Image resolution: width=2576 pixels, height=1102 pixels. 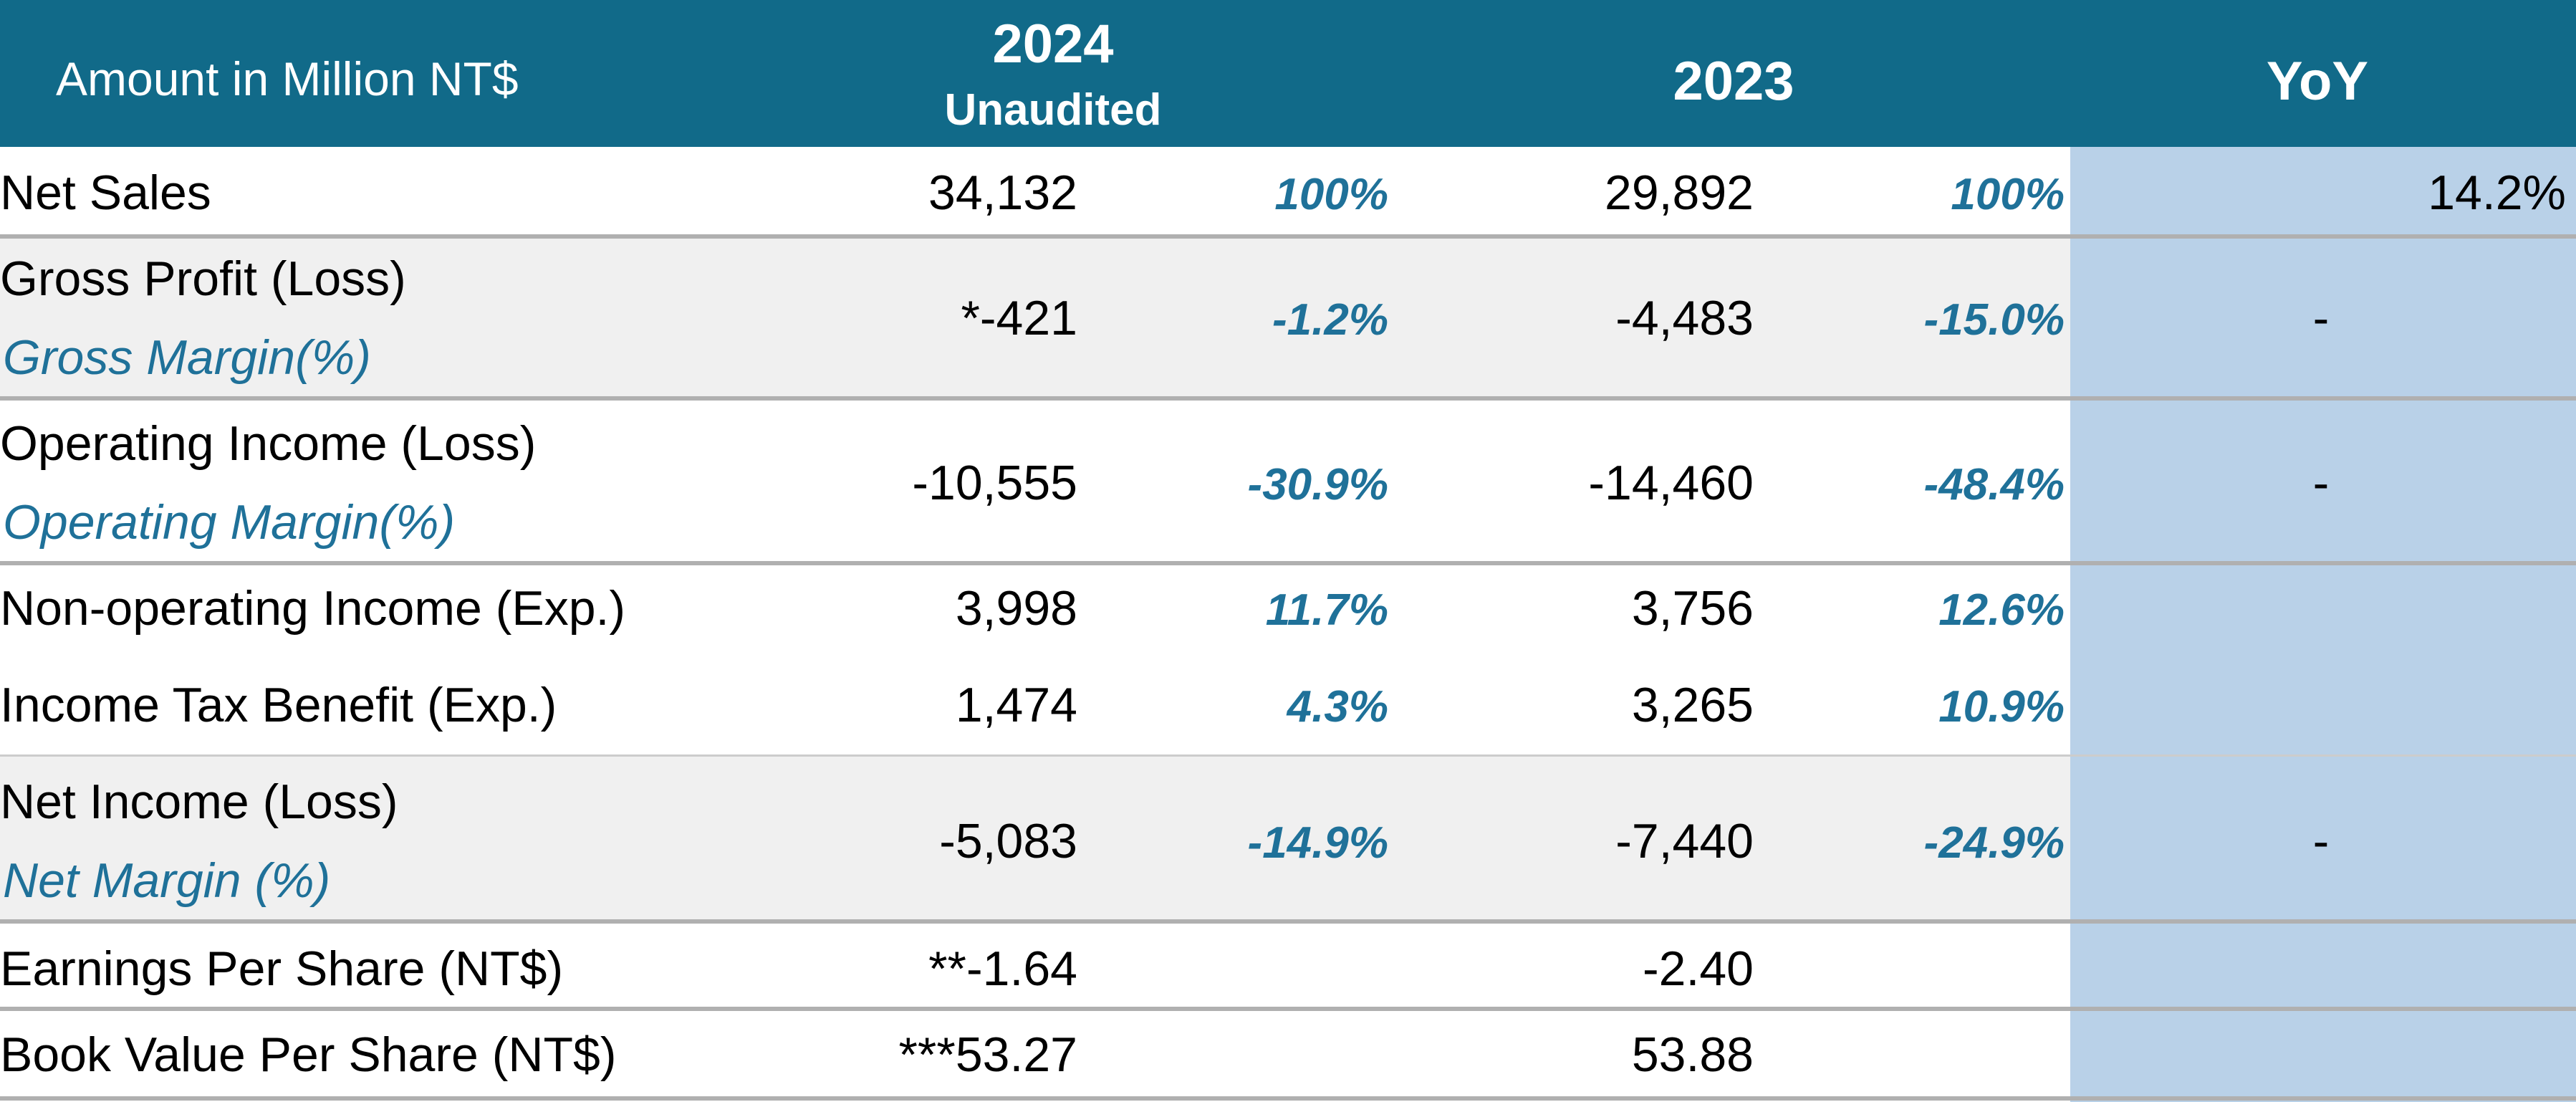 What do you see at coordinates (229, 523) in the screenshot?
I see `row-sublabel-operating-margin: Operating Margin(%)` at bounding box center [229, 523].